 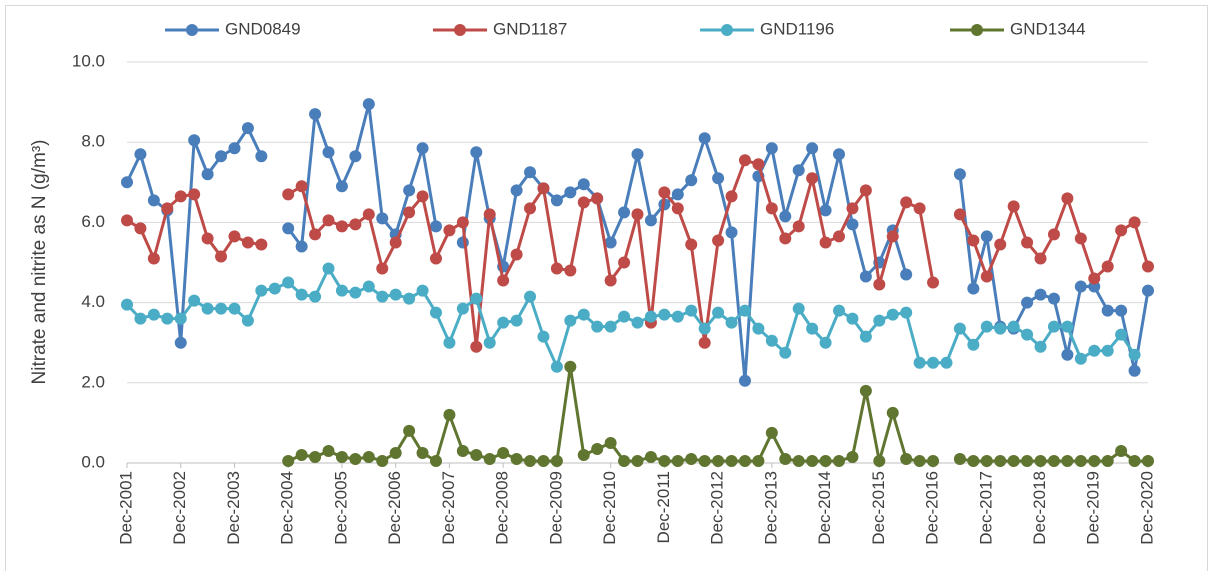 I want to click on x-tick-label: Dec-2002, so click(x=179, y=508).